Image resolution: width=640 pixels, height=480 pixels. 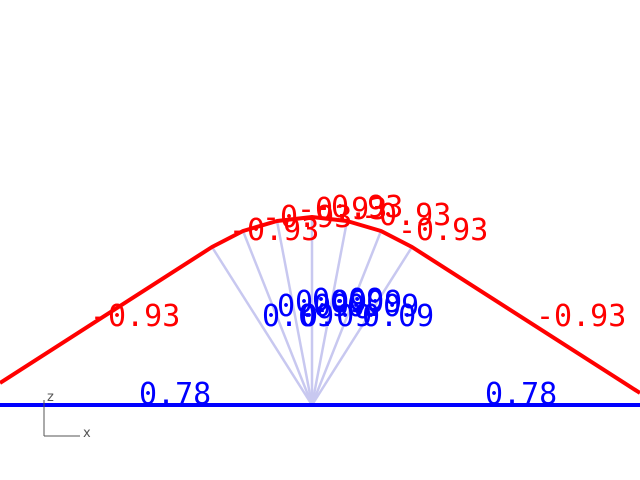 I want to click on web-members, so click(x=312, y=311).